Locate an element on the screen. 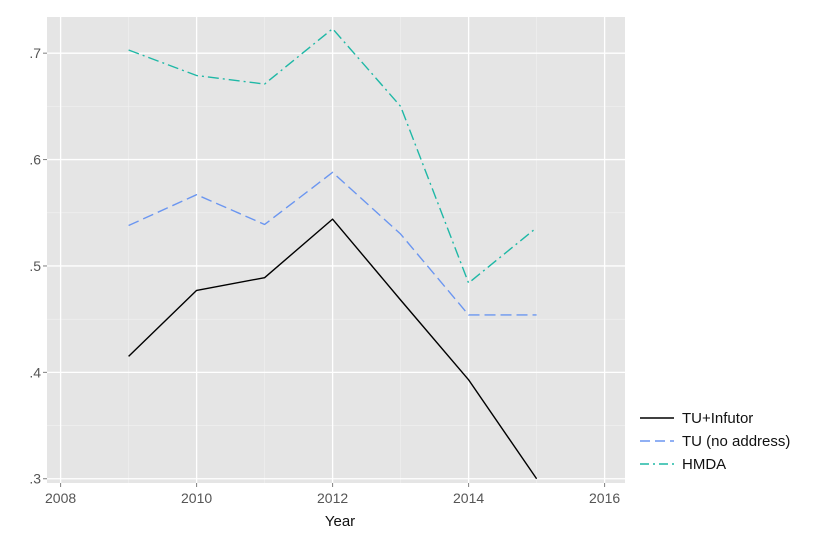  x-tick-label: 2008 is located at coordinates (60, 498).